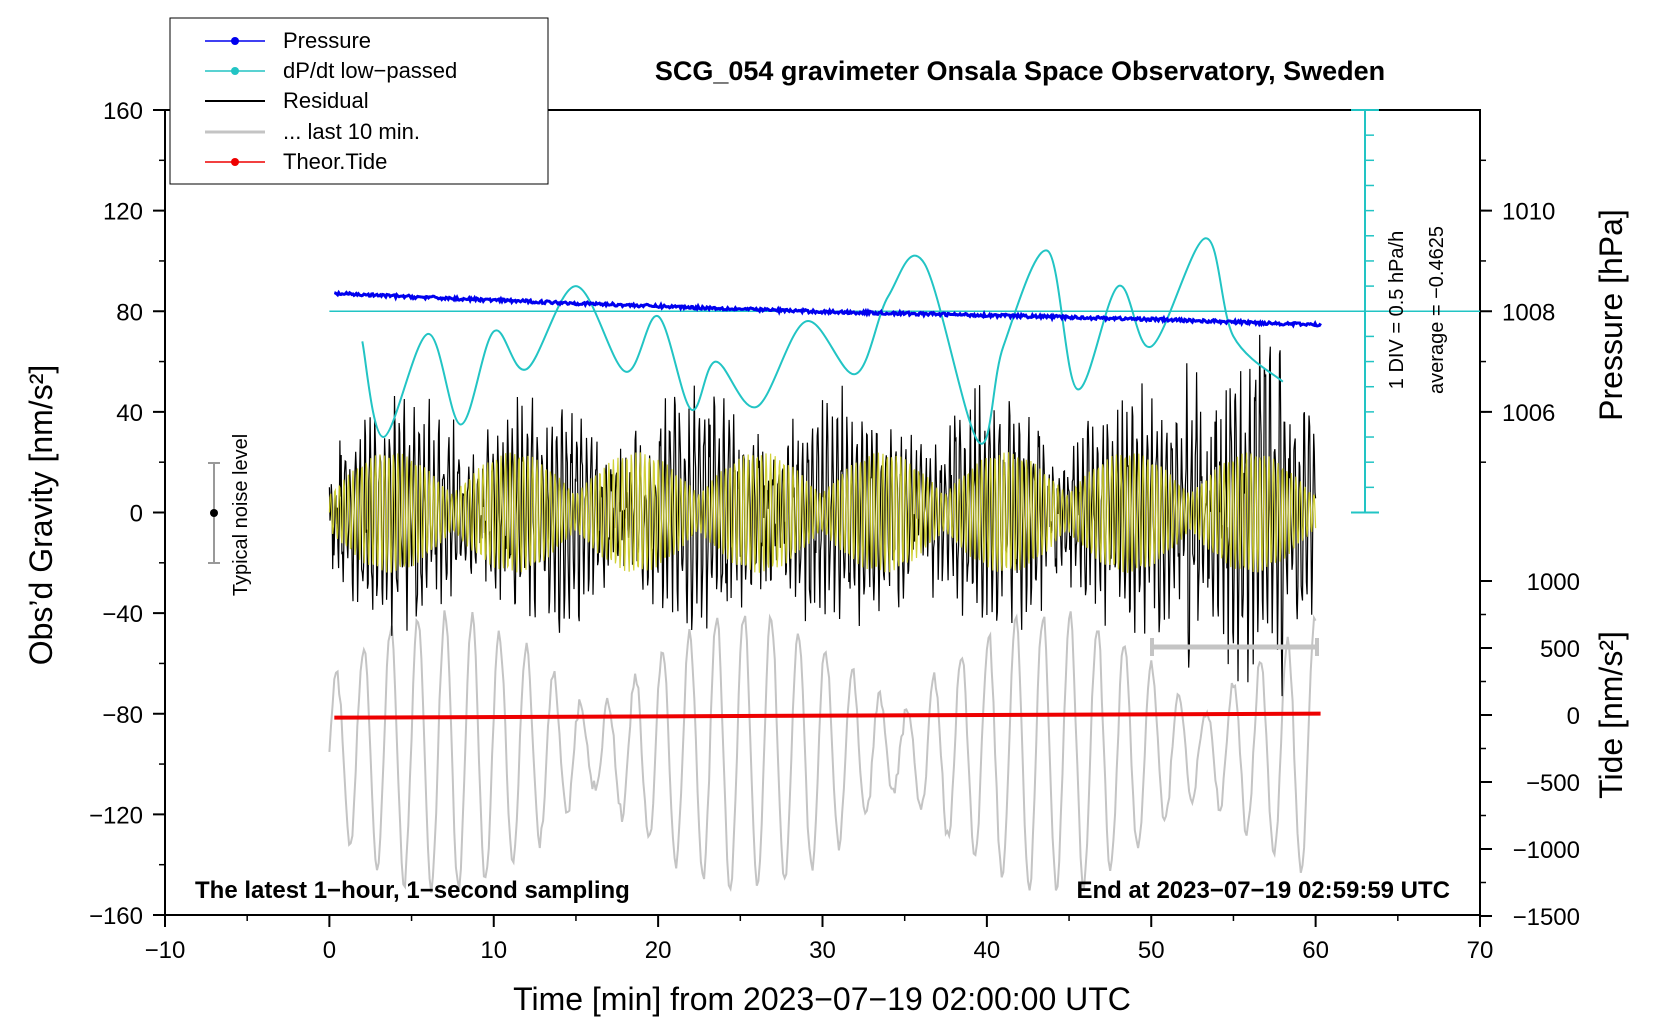  Describe the element at coordinates (1528, 312) in the screenshot. I see `pressure-tick-label: 1008` at that location.